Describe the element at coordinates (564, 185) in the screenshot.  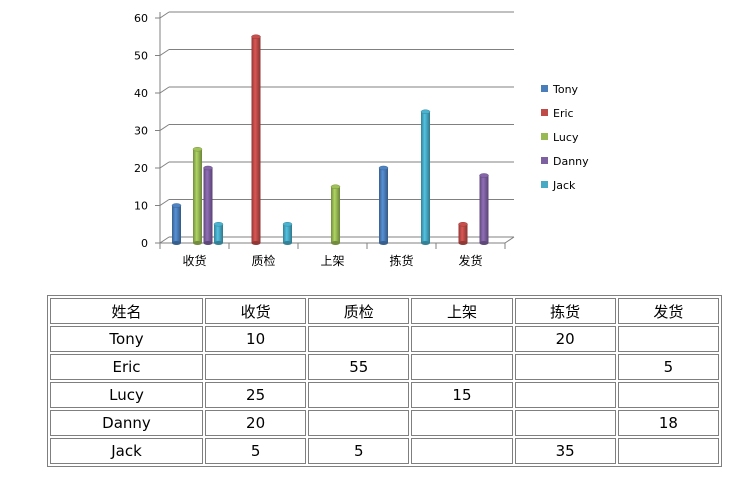
I see `legend-label: Jack` at that location.